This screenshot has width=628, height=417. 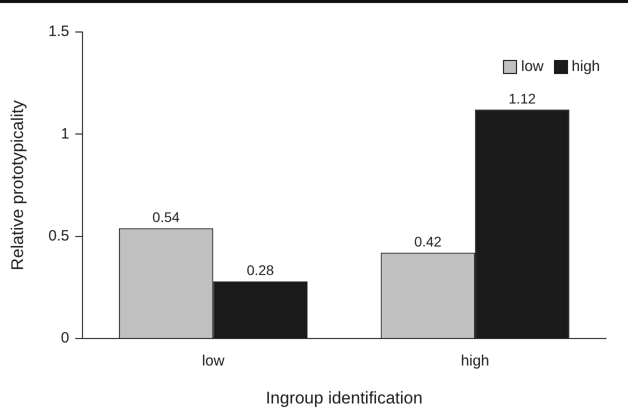 I want to click on data-label: 0.28, so click(x=260, y=270).